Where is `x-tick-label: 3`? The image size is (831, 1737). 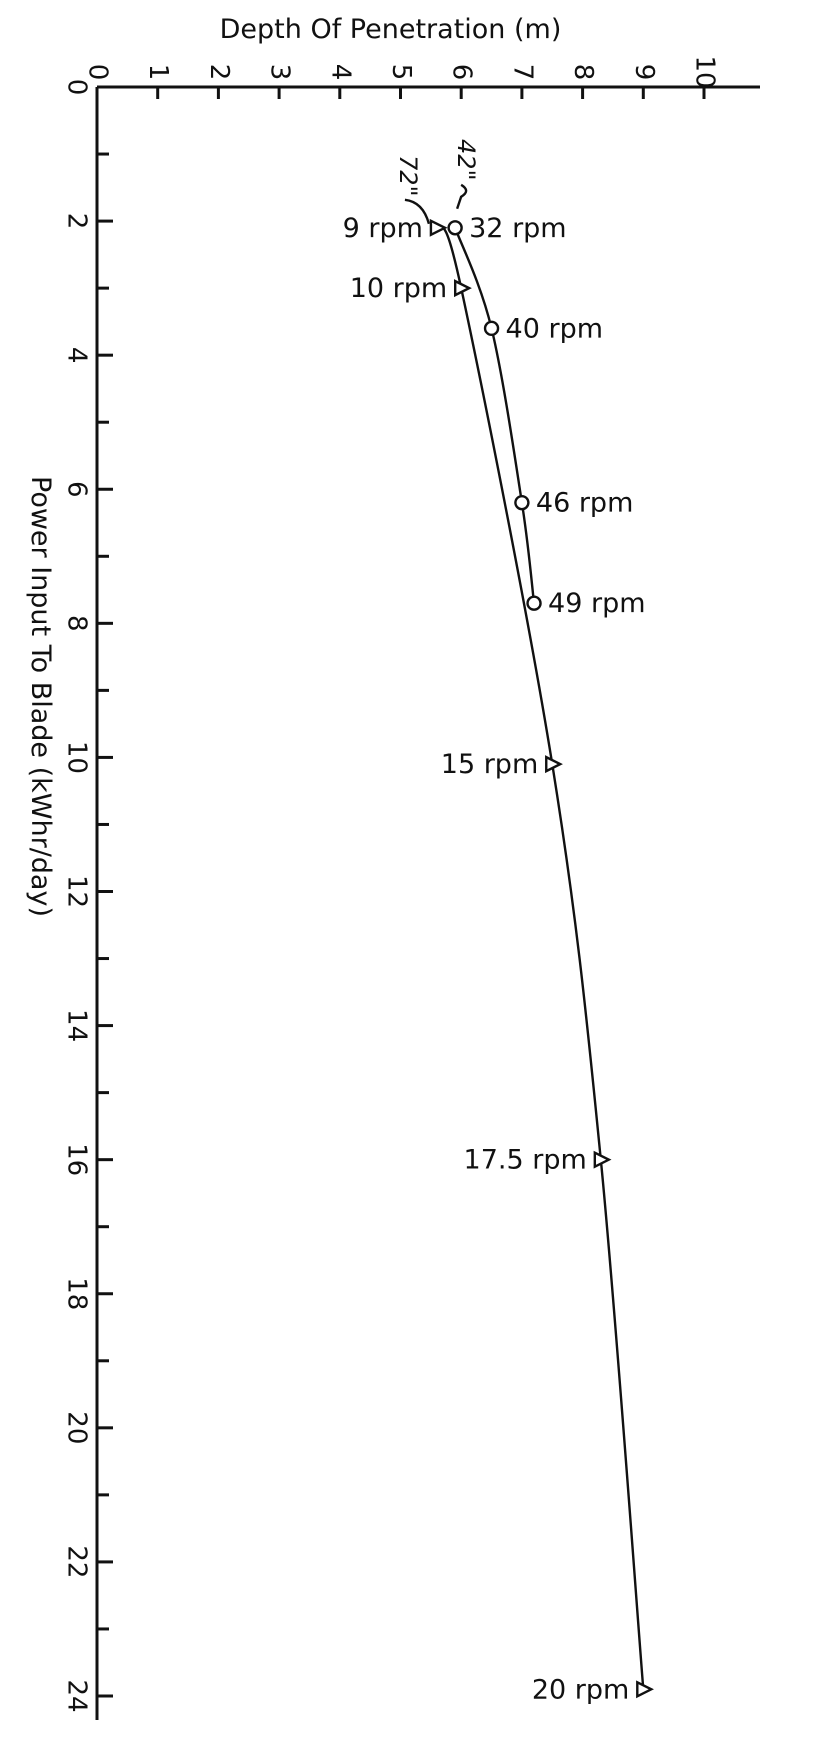 x-tick-label: 3 is located at coordinates (280, 72).